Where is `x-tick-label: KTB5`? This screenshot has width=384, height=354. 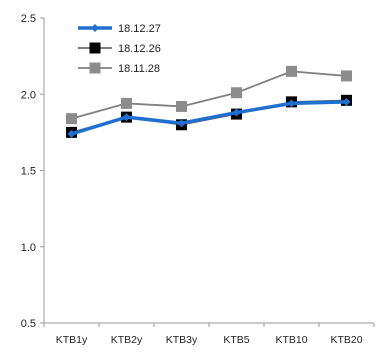 x-tick-label: KTB5 is located at coordinates (236, 340).